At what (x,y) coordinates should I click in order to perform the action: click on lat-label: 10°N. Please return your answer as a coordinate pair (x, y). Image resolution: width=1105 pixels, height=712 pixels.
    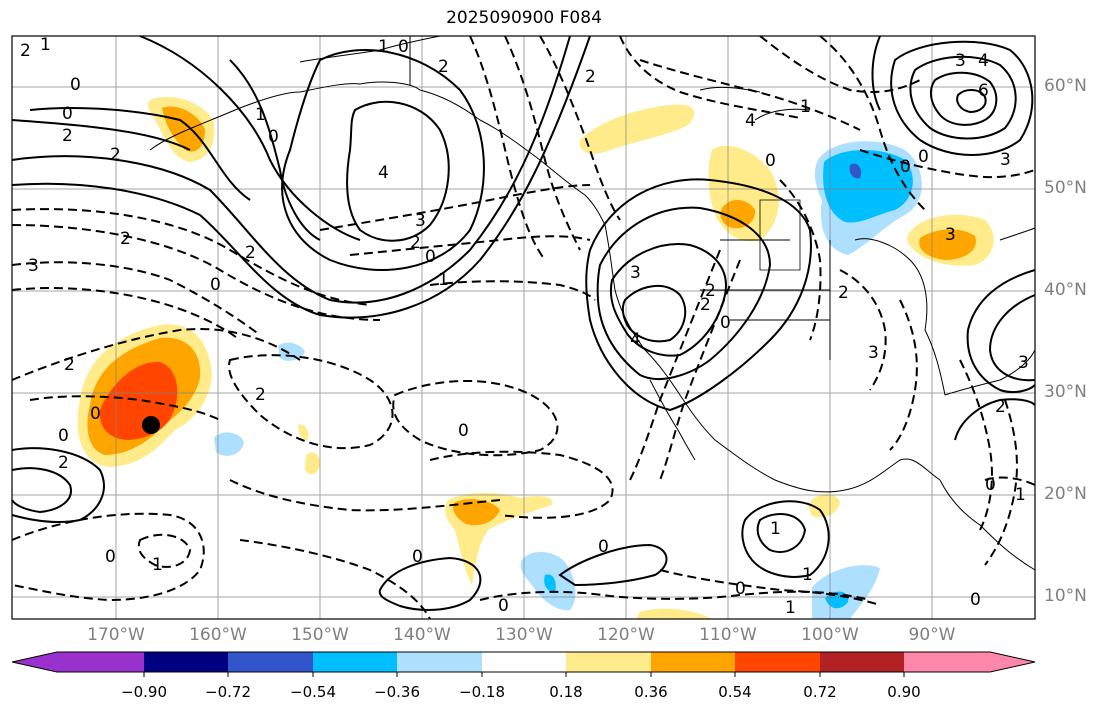
    Looking at the image, I should click on (1065, 596).